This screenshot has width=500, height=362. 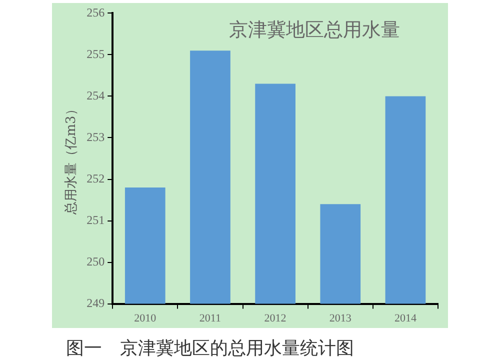 What do you see at coordinates (210, 348) in the screenshot?
I see `text: 图一 京津冀地区的总用水量统计图` at bounding box center [210, 348].